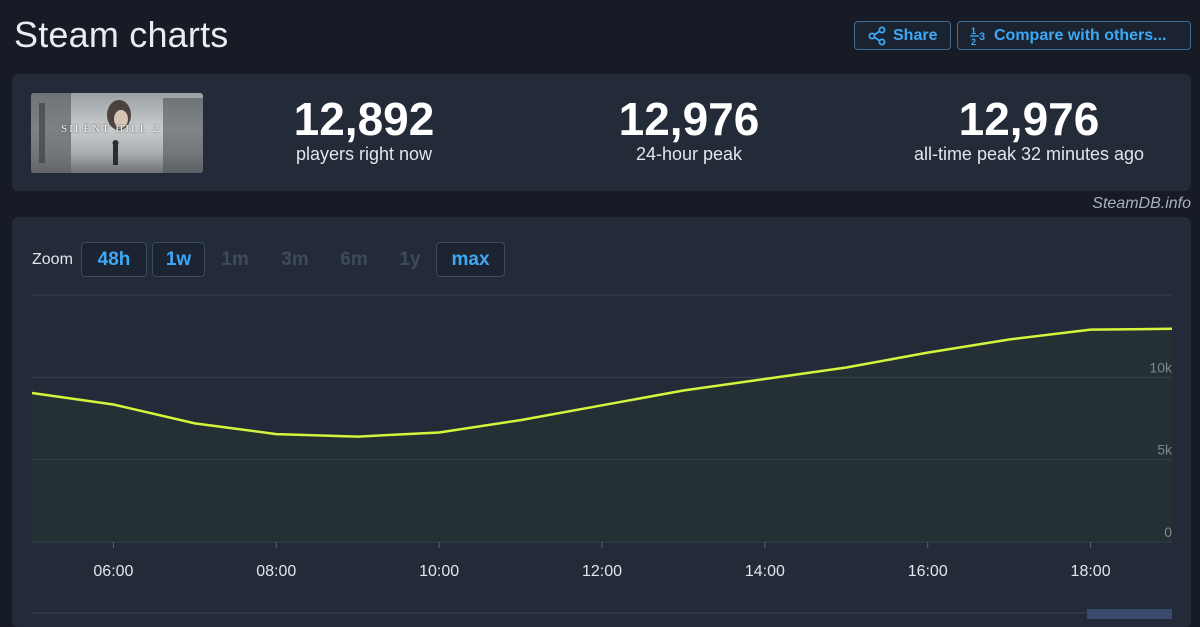 The height and width of the screenshot is (627, 1200). Describe the element at coordinates (276, 571) in the screenshot. I see `x-tick-label: 08:00` at that location.